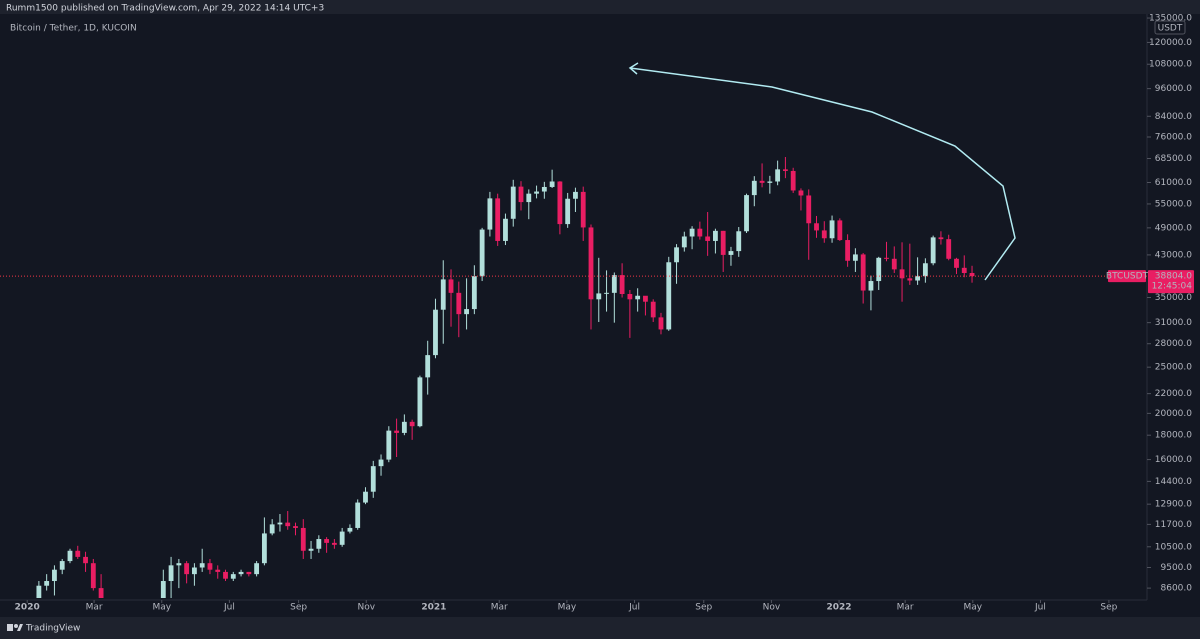 The width and height of the screenshot is (1200, 639). I want to click on x-tick-label: 2020, so click(27, 608).